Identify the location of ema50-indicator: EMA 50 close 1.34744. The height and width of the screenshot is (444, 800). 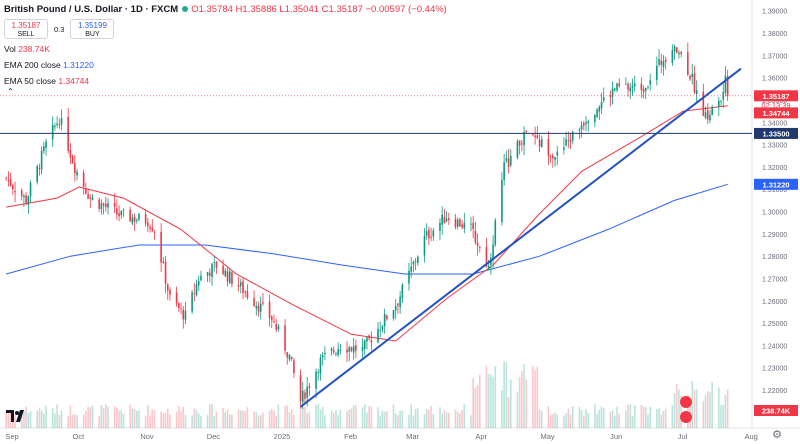
(46, 81).